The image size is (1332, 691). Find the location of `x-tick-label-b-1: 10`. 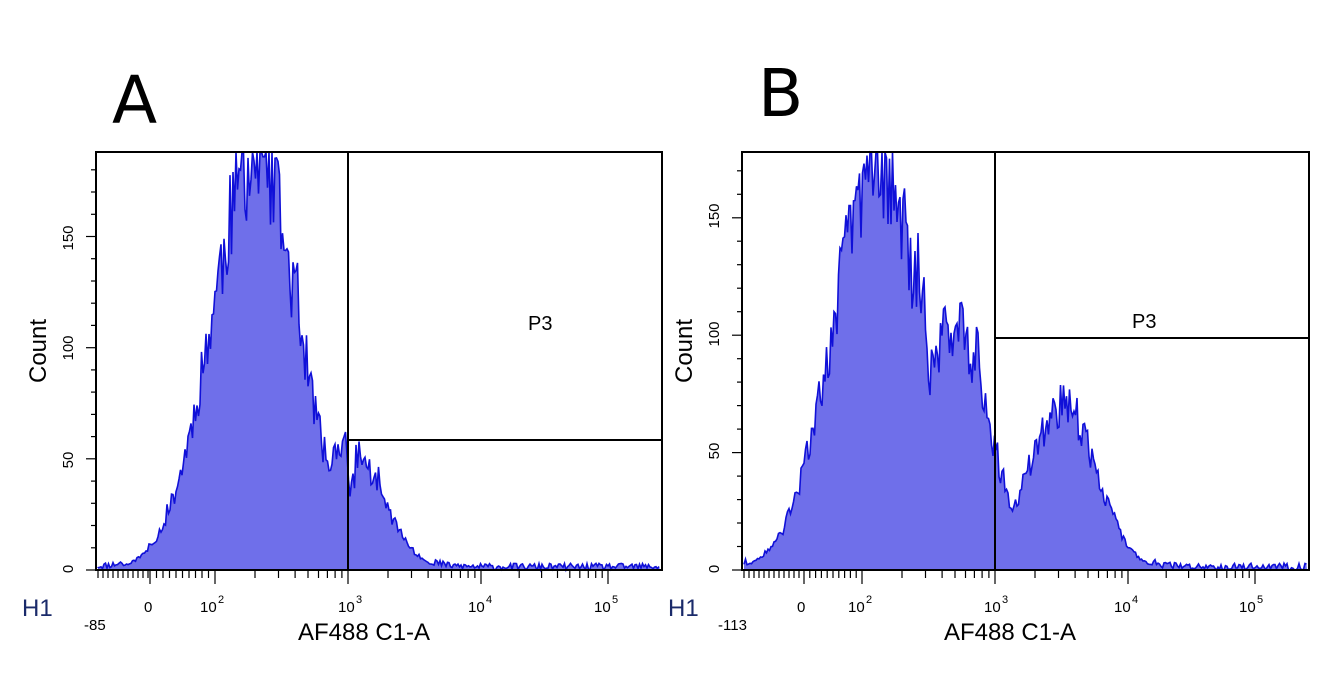

x-tick-label-b-1: 10 is located at coordinates (856, 607).